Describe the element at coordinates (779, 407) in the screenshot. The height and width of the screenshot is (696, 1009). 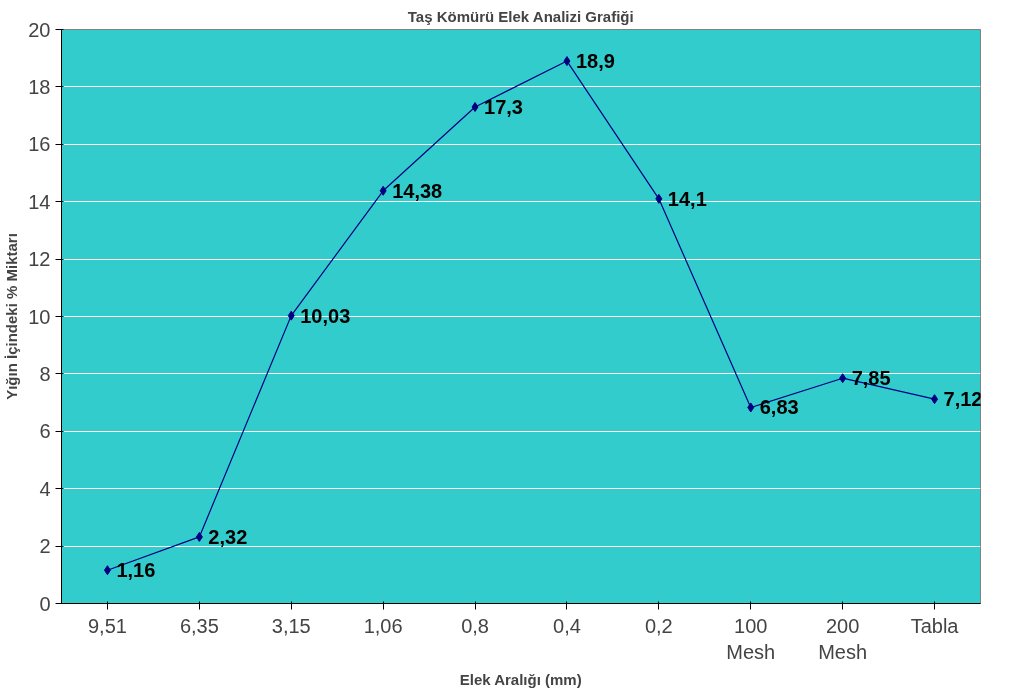
I see `data-label: 6,83` at that location.